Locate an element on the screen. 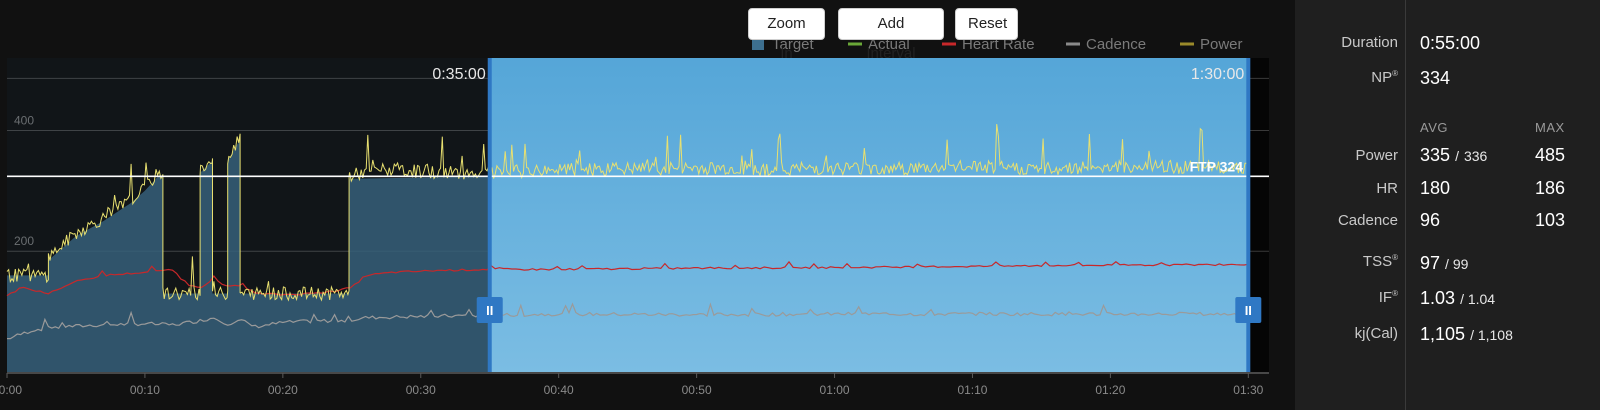 The height and width of the screenshot is (410, 1600). x-tick-label: 00:10 is located at coordinates (145, 390).